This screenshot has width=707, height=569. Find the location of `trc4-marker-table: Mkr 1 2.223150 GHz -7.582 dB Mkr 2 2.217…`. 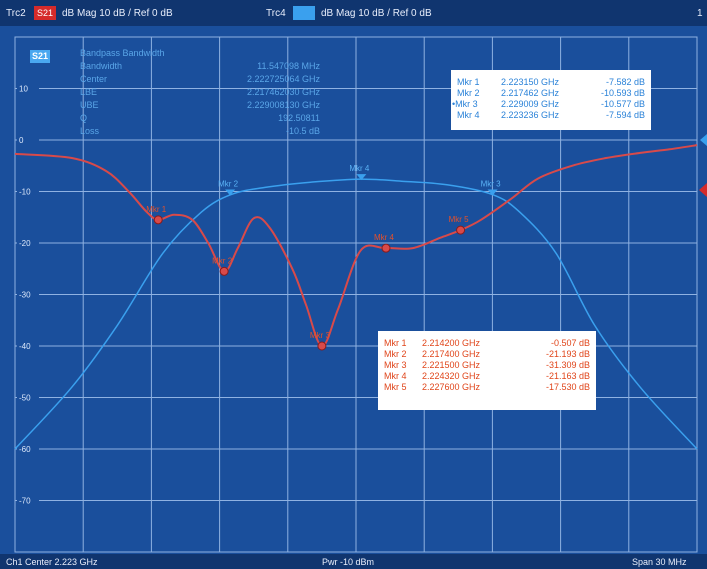

trc4-marker-table: Mkr 1 2.223150 GHz -7.582 dB Mkr 2 2.217… is located at coordinates (551, 100).